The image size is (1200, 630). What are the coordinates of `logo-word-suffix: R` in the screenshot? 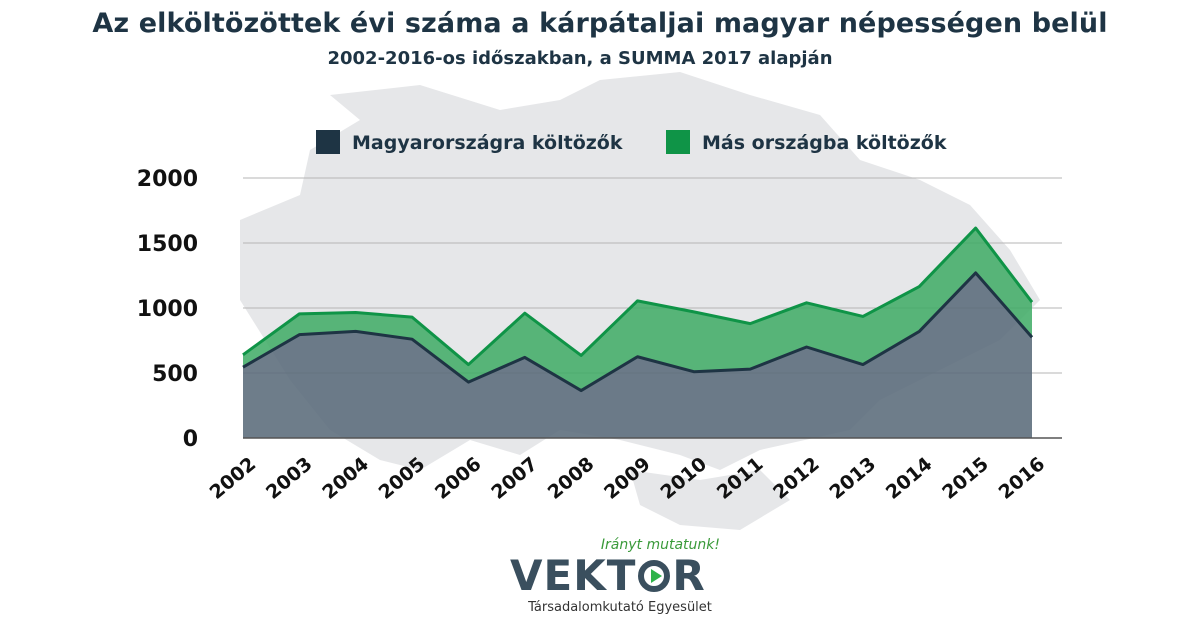 It's located at (689, 575).